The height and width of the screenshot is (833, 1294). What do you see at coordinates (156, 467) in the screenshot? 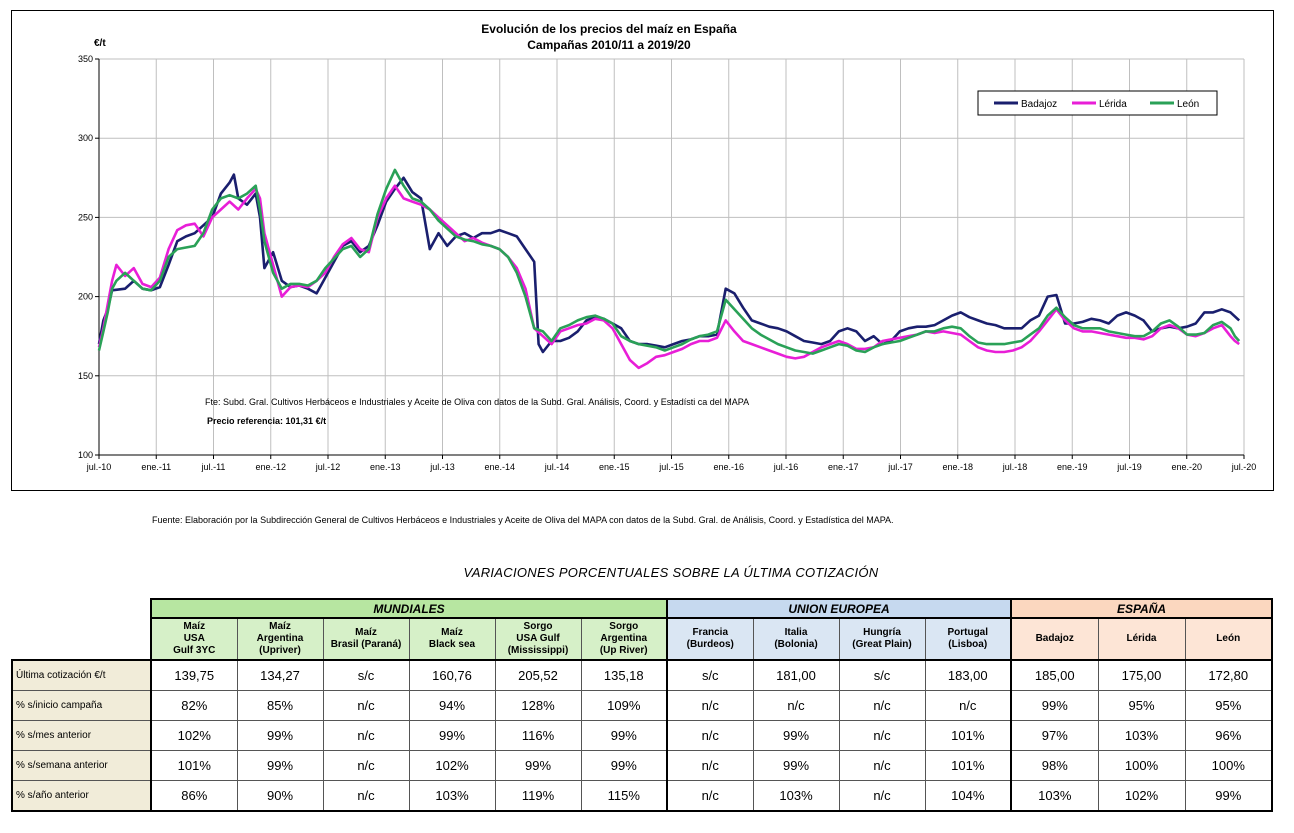
I see `x-tick-label: ene.-11` at bounding box center [156, 467].